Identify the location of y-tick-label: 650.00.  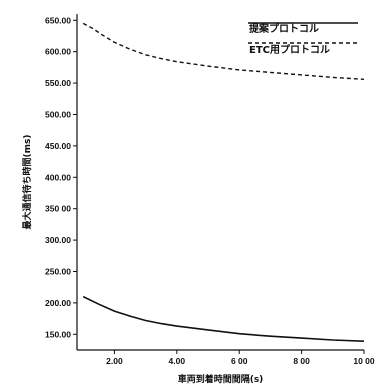
(58, 20).